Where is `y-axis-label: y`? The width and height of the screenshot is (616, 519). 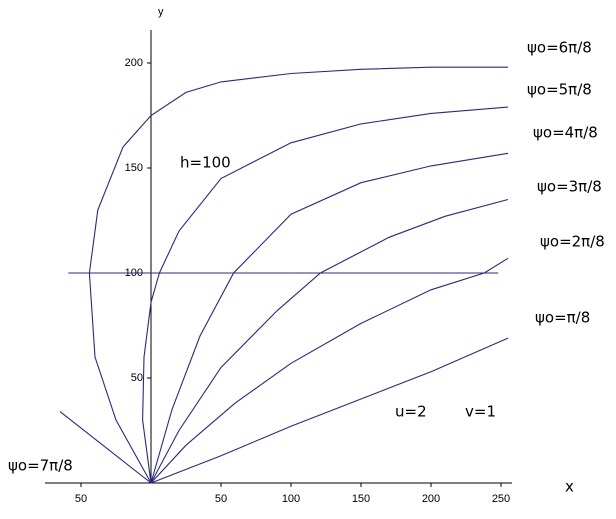 y-axis-label: y is located at coordinates (161, 12).